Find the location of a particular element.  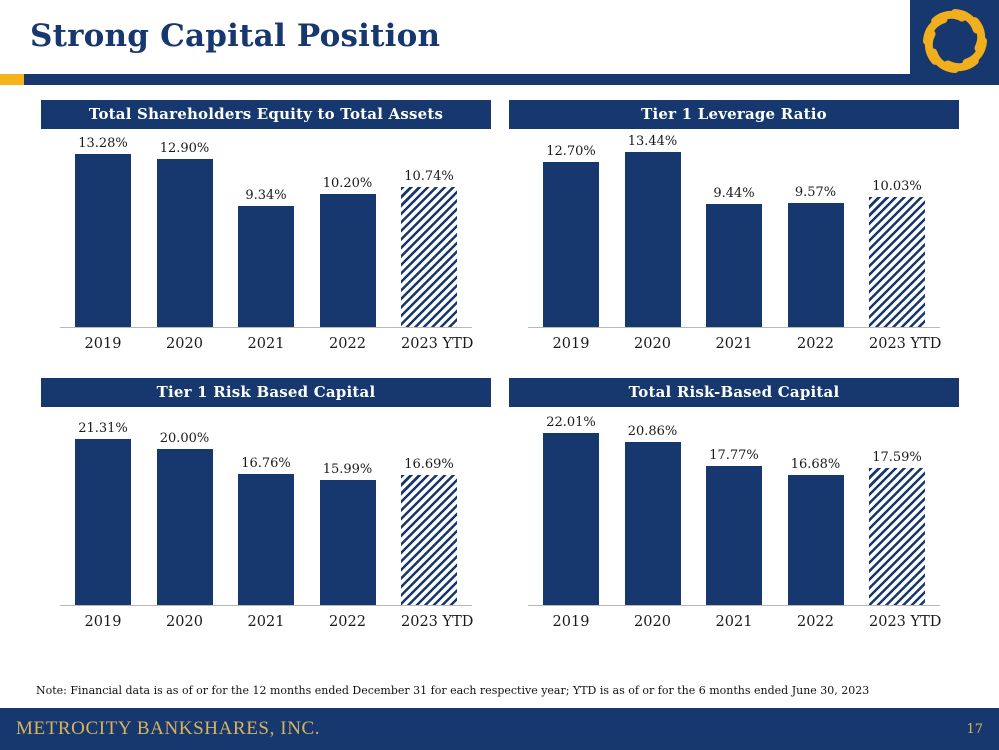

bar-group: 20.00% is located at coordinates (184, 518).